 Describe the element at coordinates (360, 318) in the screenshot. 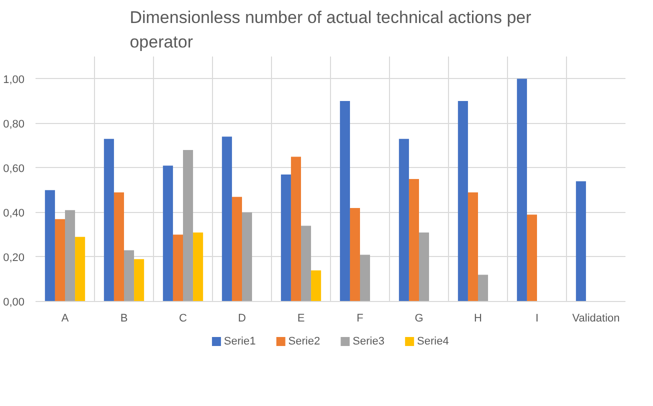

I see `x-tick-label: F` at that location.